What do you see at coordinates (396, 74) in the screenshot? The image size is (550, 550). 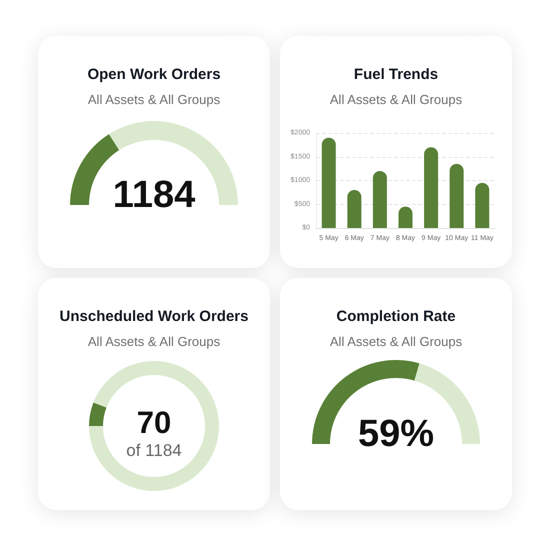 I see `chart-title: Fuel Trends` at bounding box center [396, 74].